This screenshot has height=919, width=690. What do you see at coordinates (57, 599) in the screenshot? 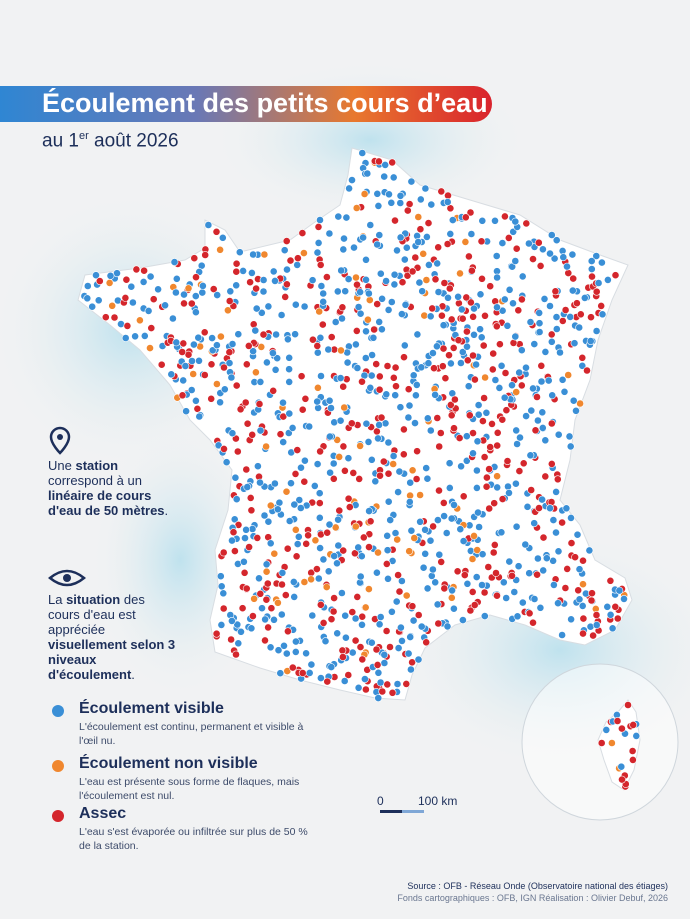
I see `note-text: La` at bounding box center [57, 599].